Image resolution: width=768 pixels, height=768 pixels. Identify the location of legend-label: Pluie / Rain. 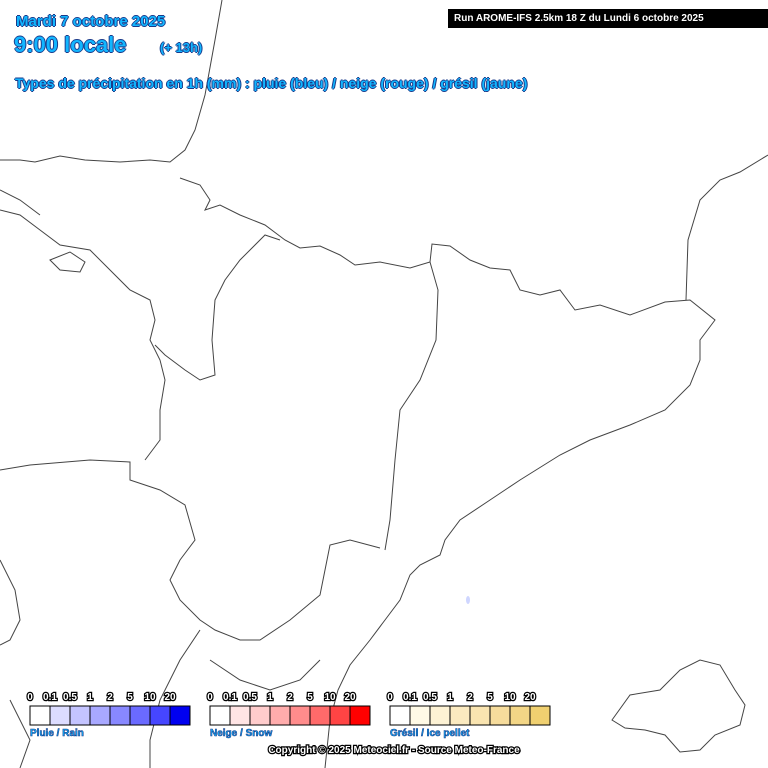
(57, 733).